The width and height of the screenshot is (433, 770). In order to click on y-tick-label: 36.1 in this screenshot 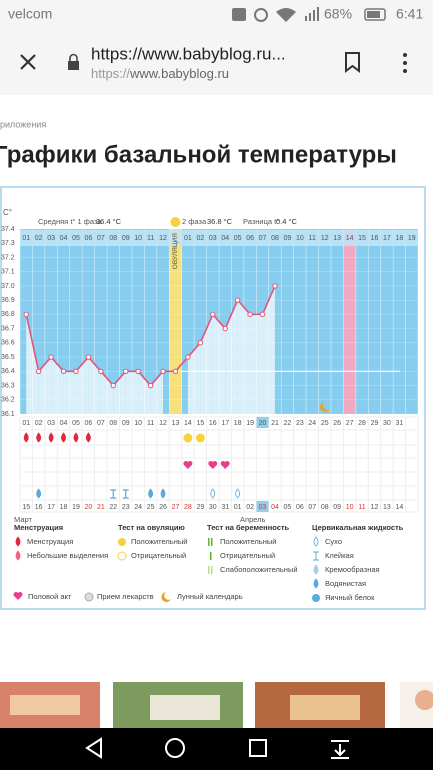, I will do `click(8, 414)`.